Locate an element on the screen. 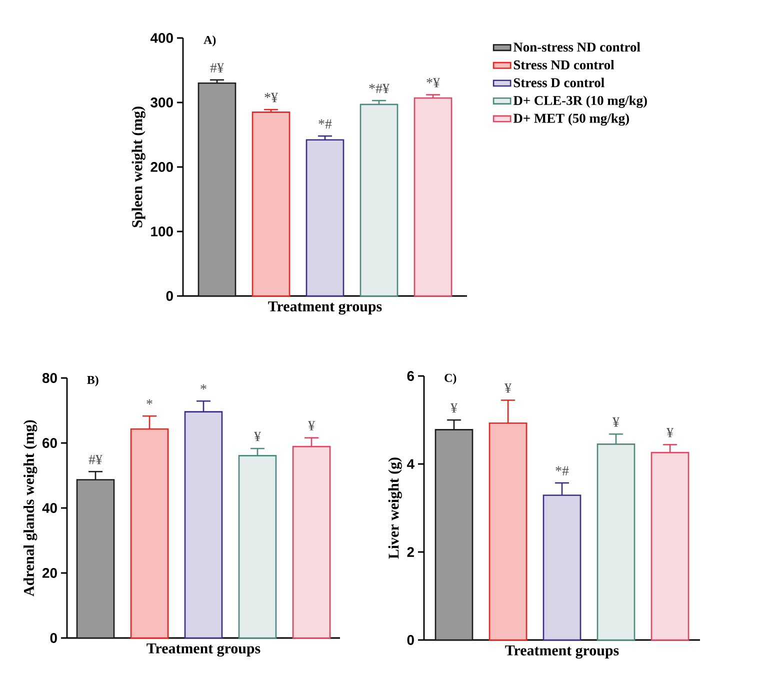  y-tick-label: 200 is located at coordinates (161, 167).